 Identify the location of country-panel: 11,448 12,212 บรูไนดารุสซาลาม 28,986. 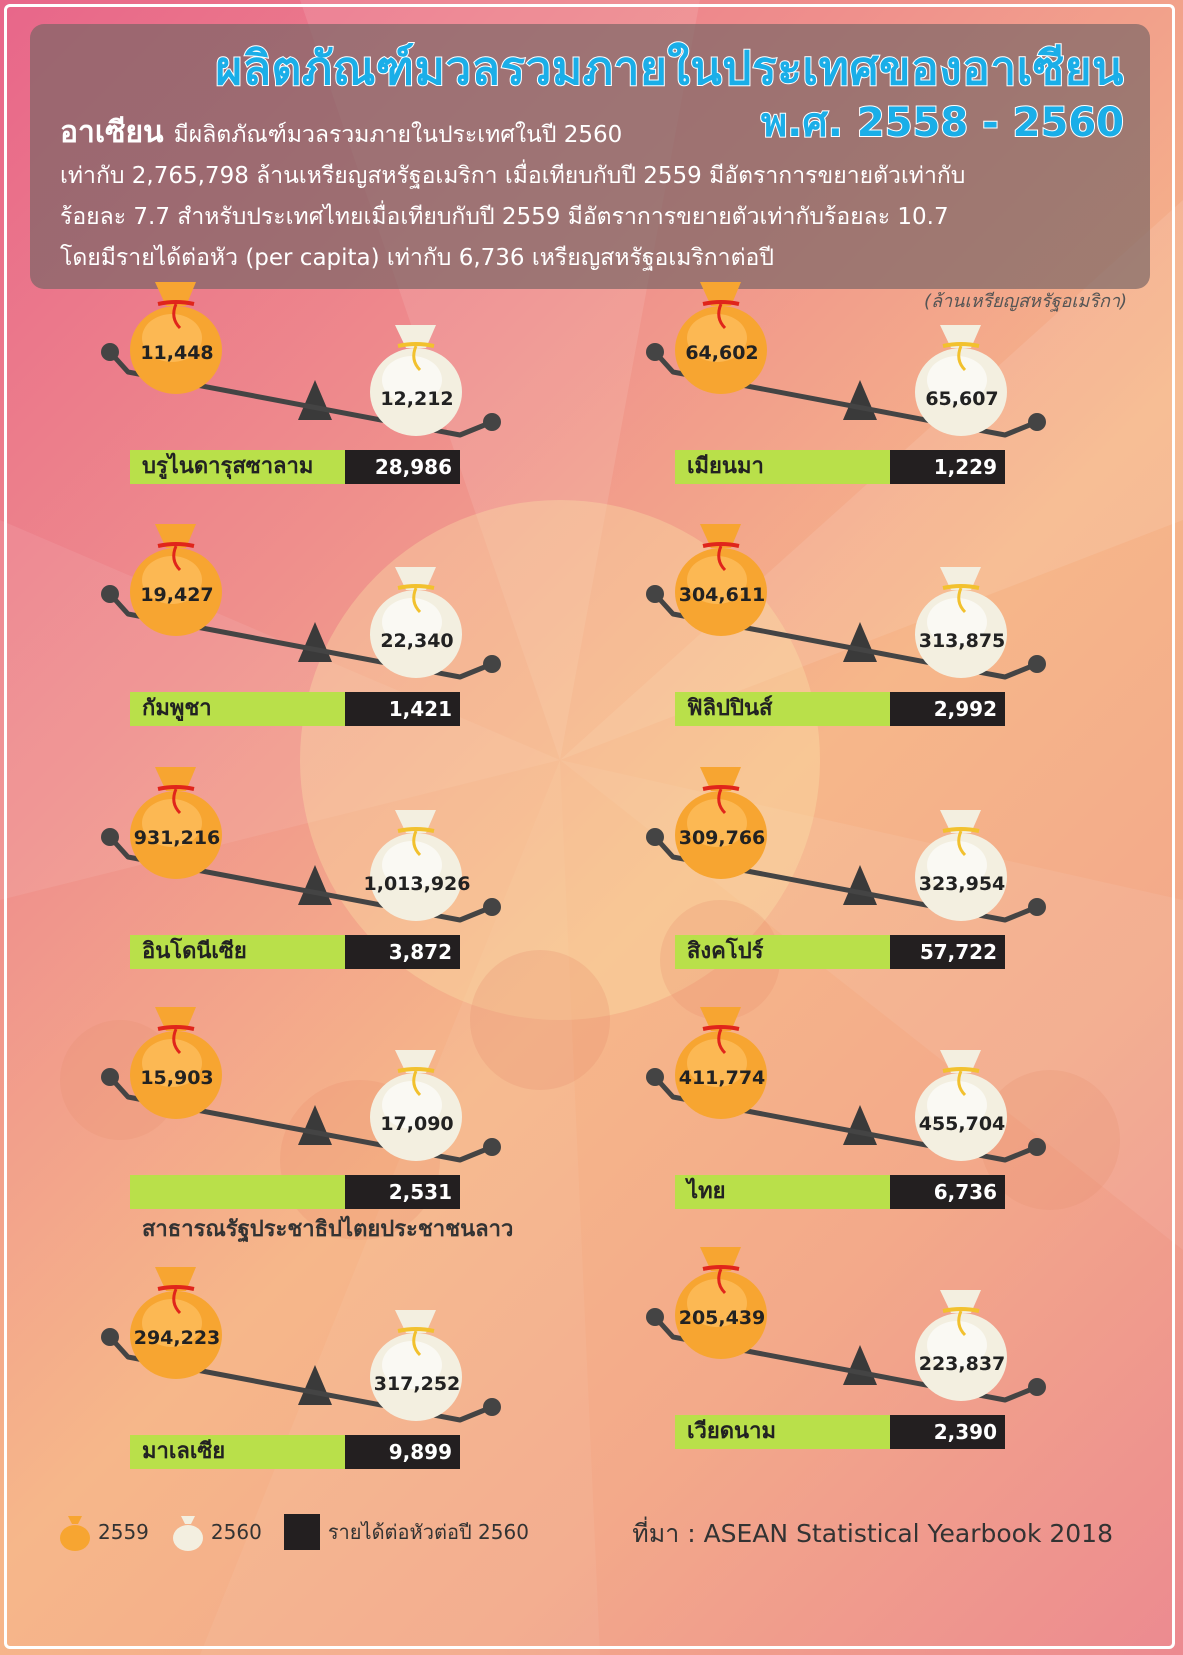
(300, 390).